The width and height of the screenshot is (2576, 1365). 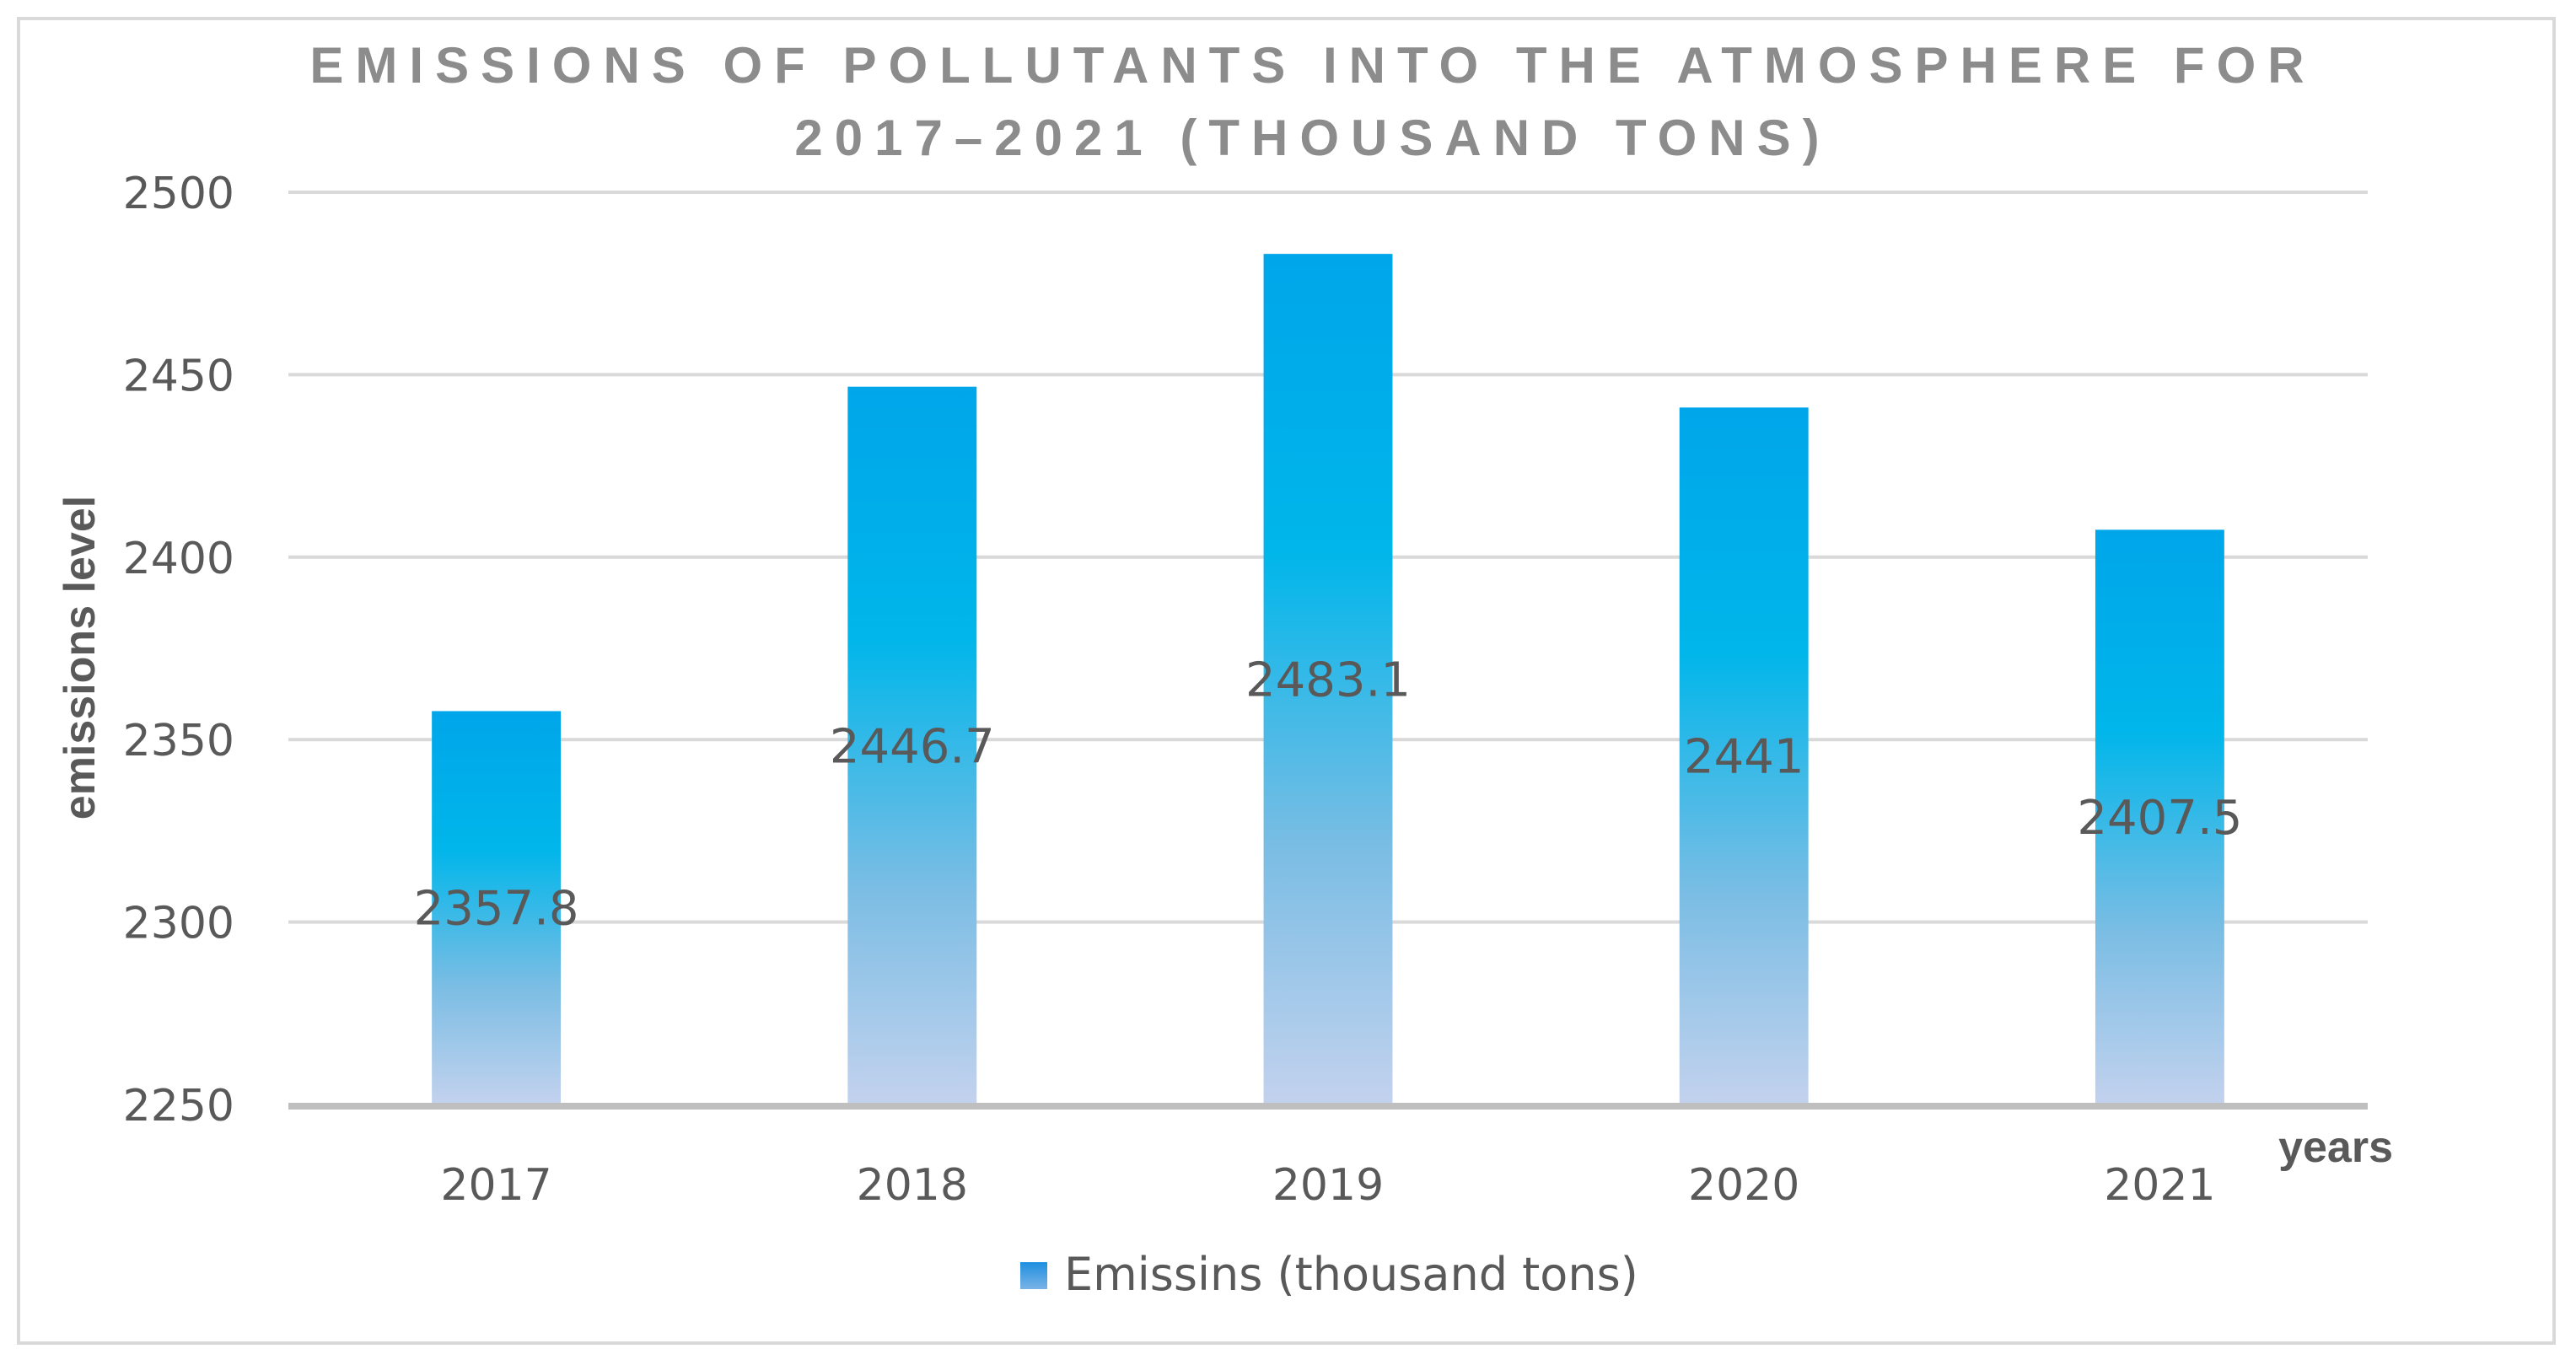 I want to click on x-tick-labels: 2017 2018 2019 2020 2021, so click(x=1327, y=1185).